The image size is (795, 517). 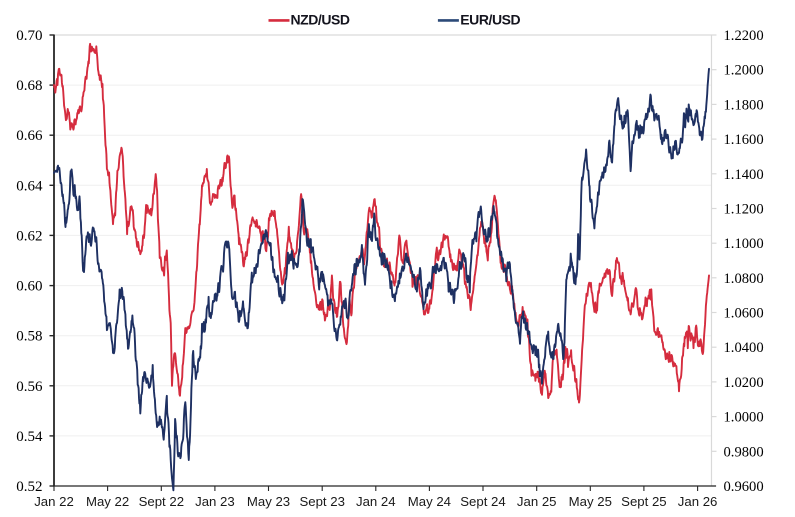 What do you see at coordinates (744, 348) in the screenshot?
I see `svg-text: 1.0400` at bounding box center [744, 348].